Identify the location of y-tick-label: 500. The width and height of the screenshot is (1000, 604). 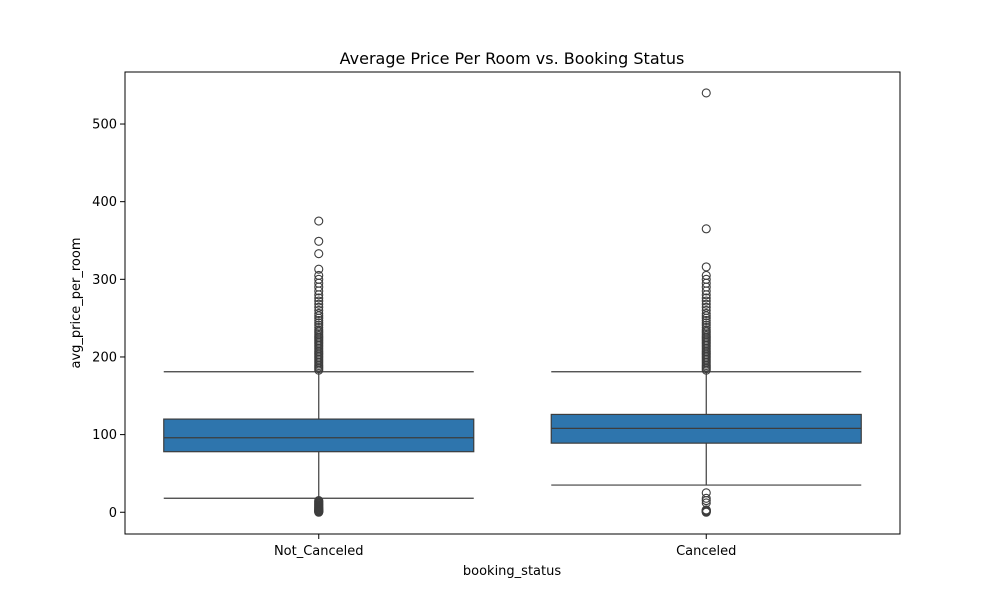
(104, 125).